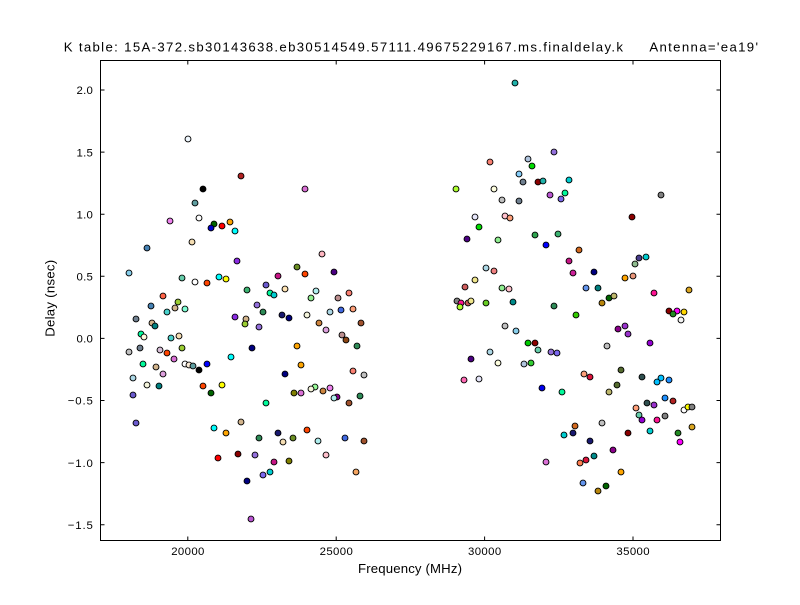 The width and height of the screenshot is (800, 605). I want to click on svg-text: Frequency (MHz), so click(410, 568).